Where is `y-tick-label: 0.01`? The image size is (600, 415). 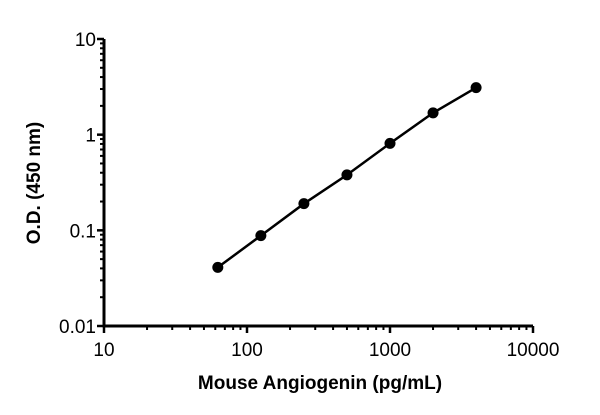 y-tick-label: 0.01 is located at coordinates (77, 327).